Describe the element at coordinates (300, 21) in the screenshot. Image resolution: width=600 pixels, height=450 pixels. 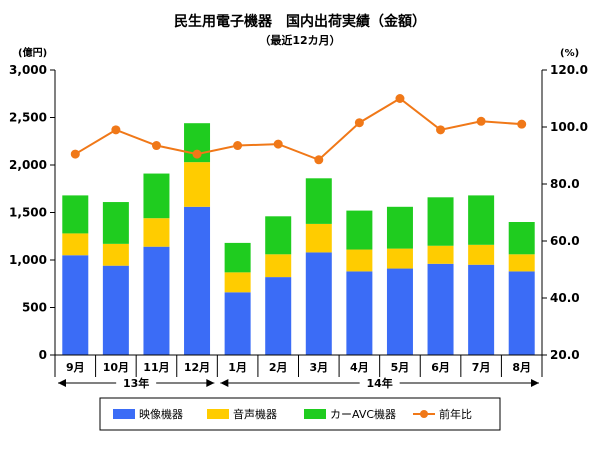
I see `chart-title: 民生用電子機器 国内出荷実績（金額）` at that location.